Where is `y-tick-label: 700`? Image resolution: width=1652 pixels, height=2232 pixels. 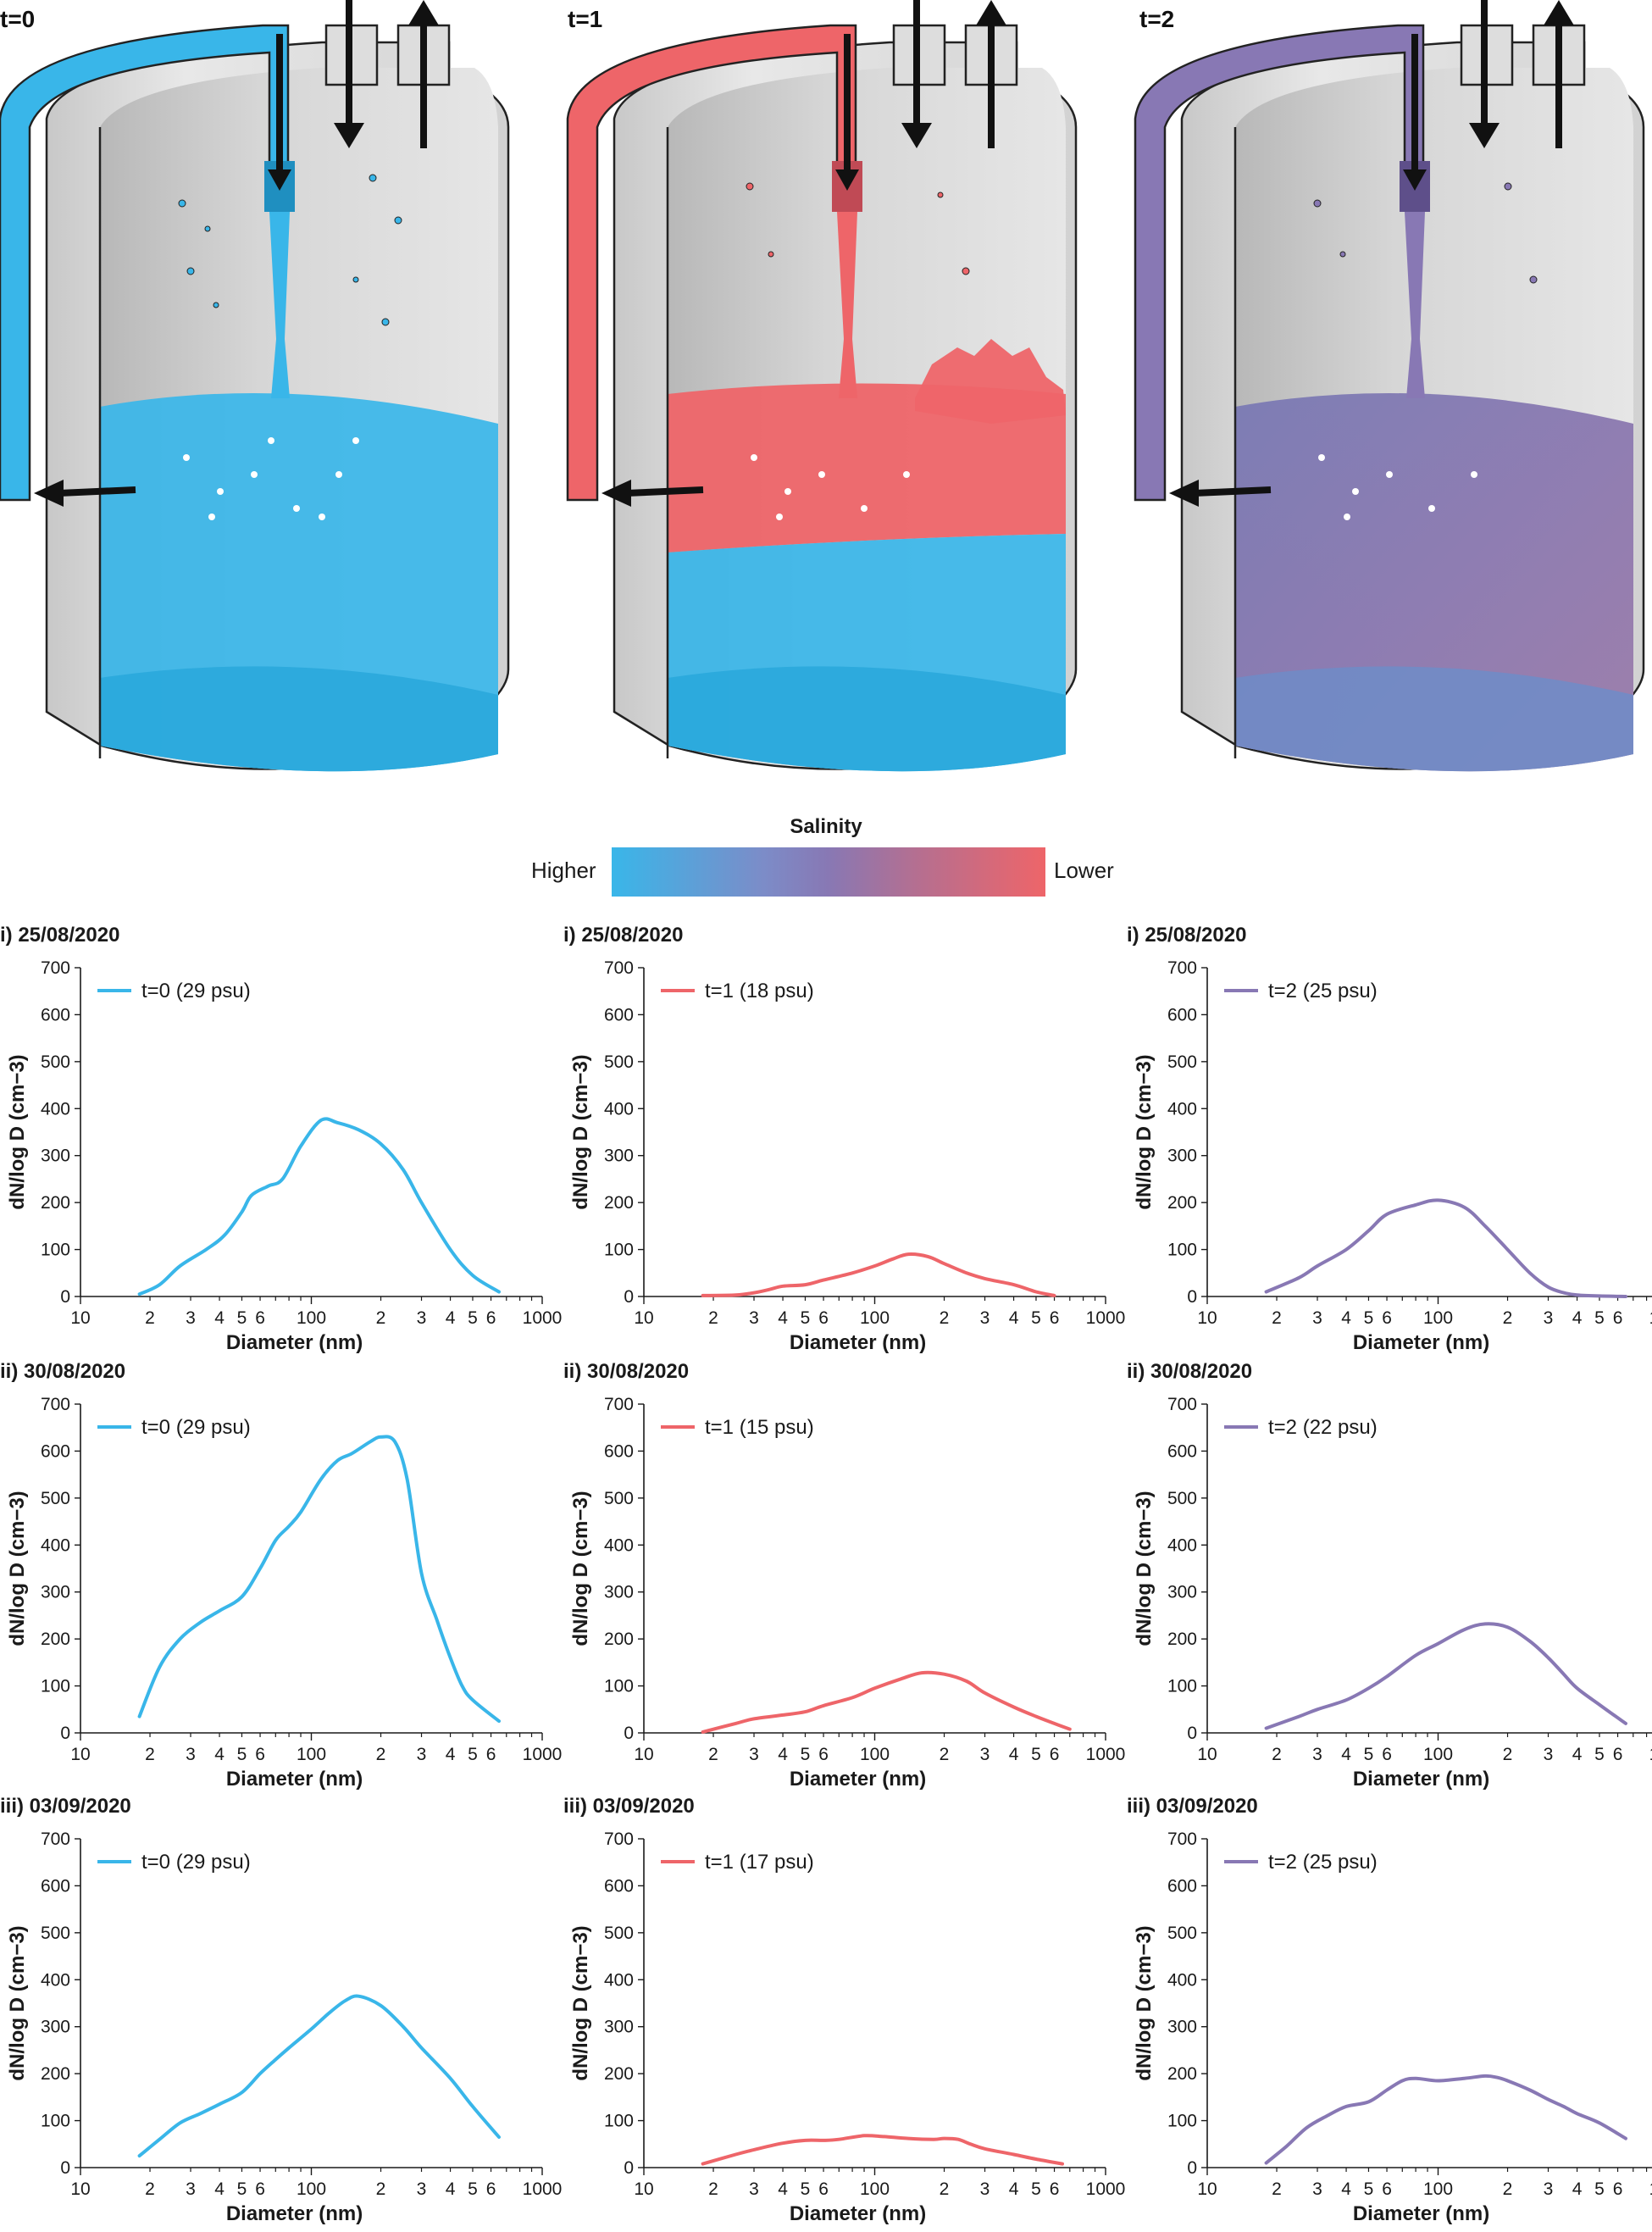 y-tick-label: 700 is located at coordinates (619, 968).